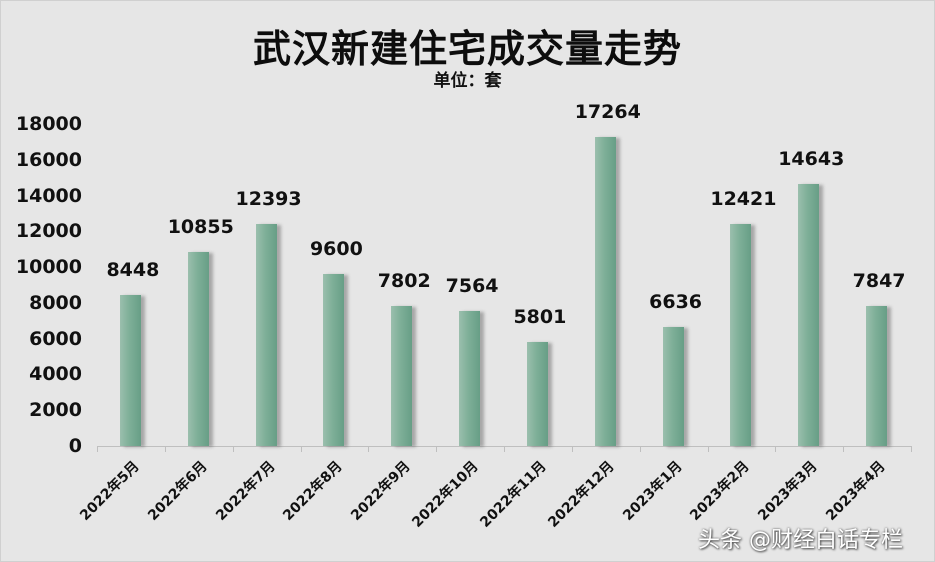  I want to click on y-tick-label: 0, so click(75, 446).